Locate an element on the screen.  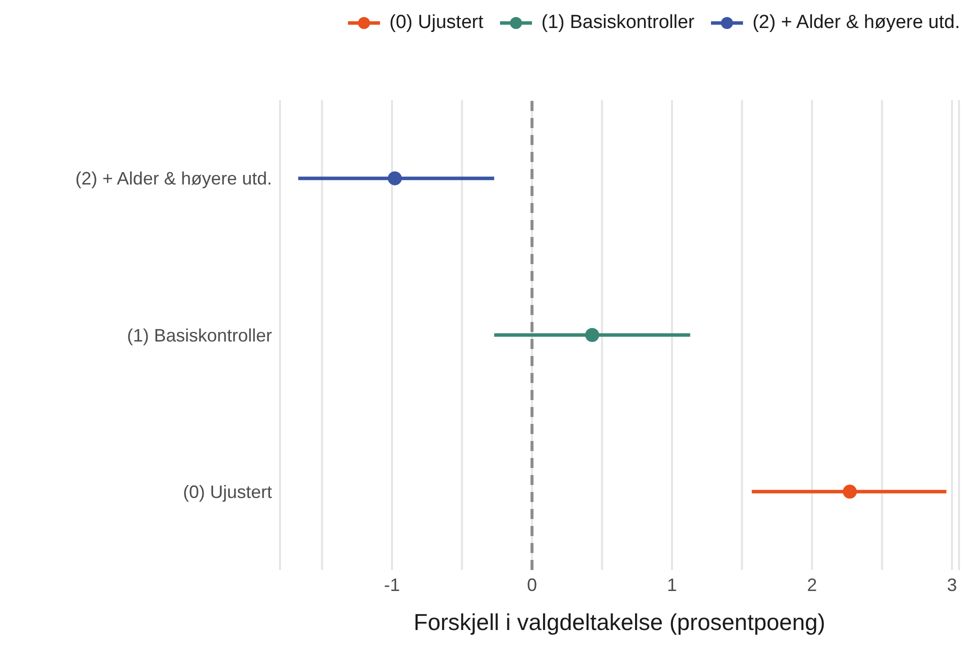
x-tick-label: 3 is located at coordinates (952, 584).